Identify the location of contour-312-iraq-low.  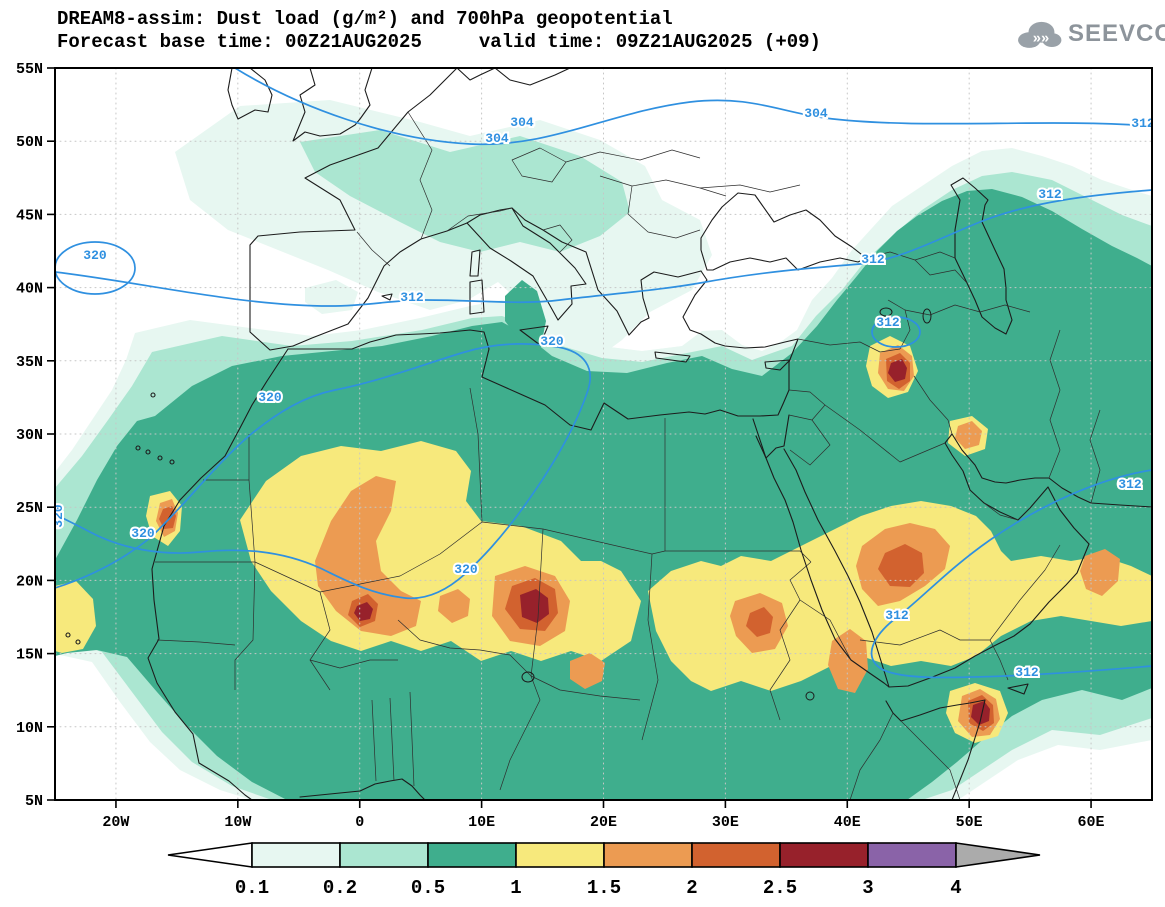
(896, 332).